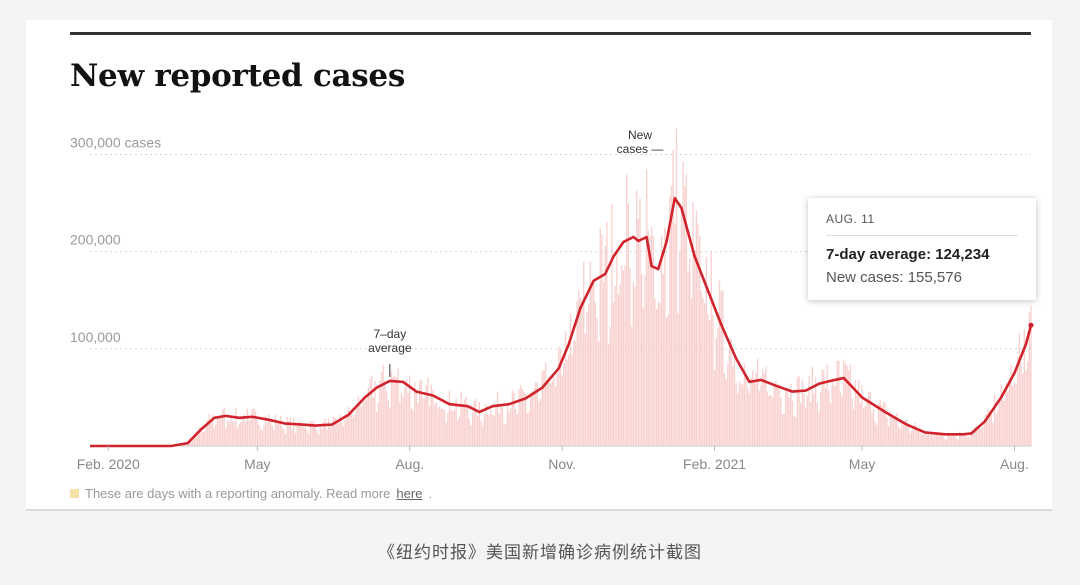 The height and width of the screenshot is (585, 1080). What do you see at coordinates (95, 337) in the screenshot?
I see `y-tick-label: 100,000` at bounding box center [95, 337].